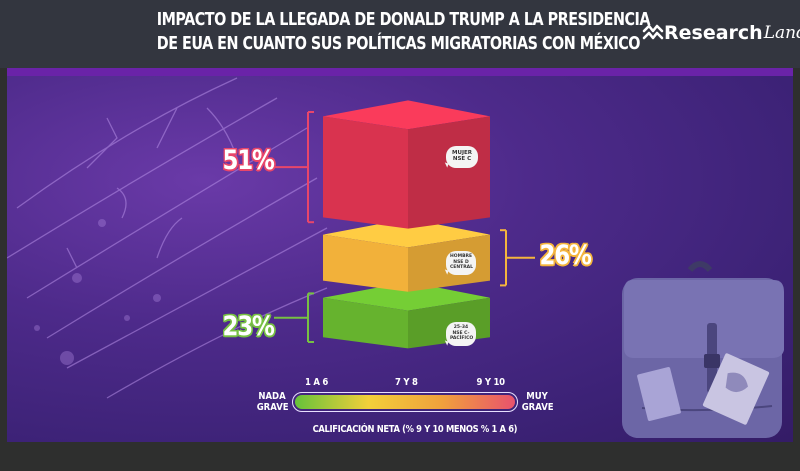 This screenshot has height=471, width=800. I want to click on bubble-line: NSE C, so click(462, 159).